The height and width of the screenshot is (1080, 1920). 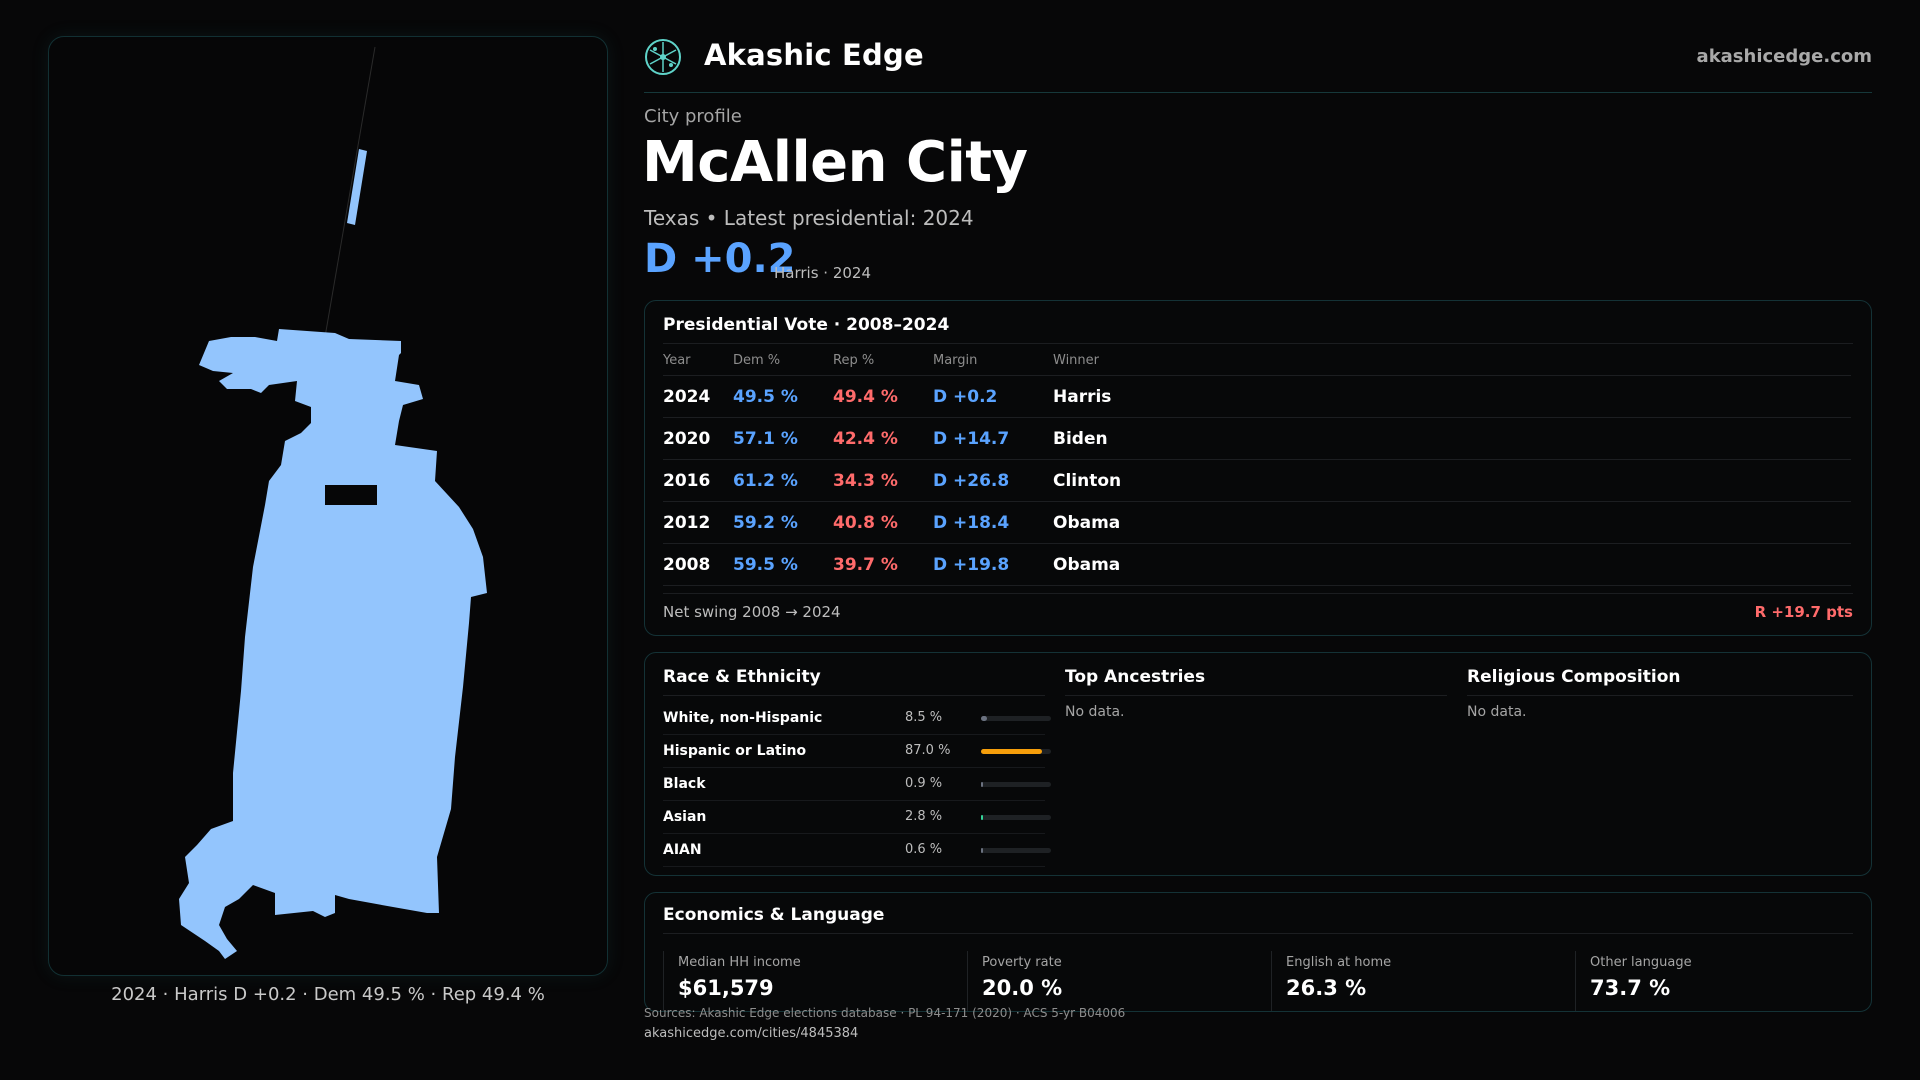 I want to click on cell-margin: D +18.4, so click(x=993, y=522).